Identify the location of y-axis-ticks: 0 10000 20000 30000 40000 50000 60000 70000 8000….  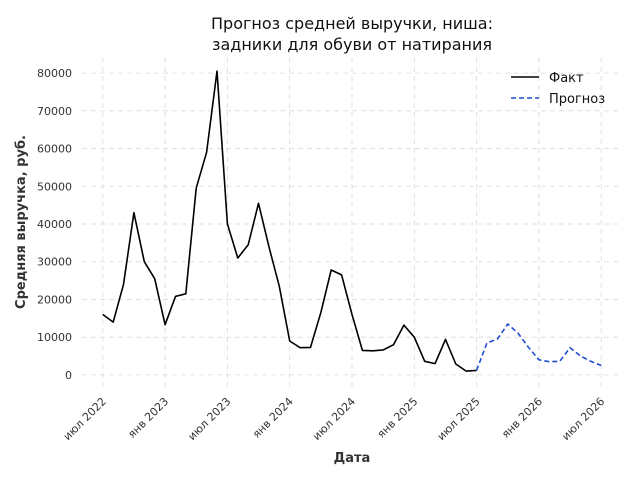
(54, 224).